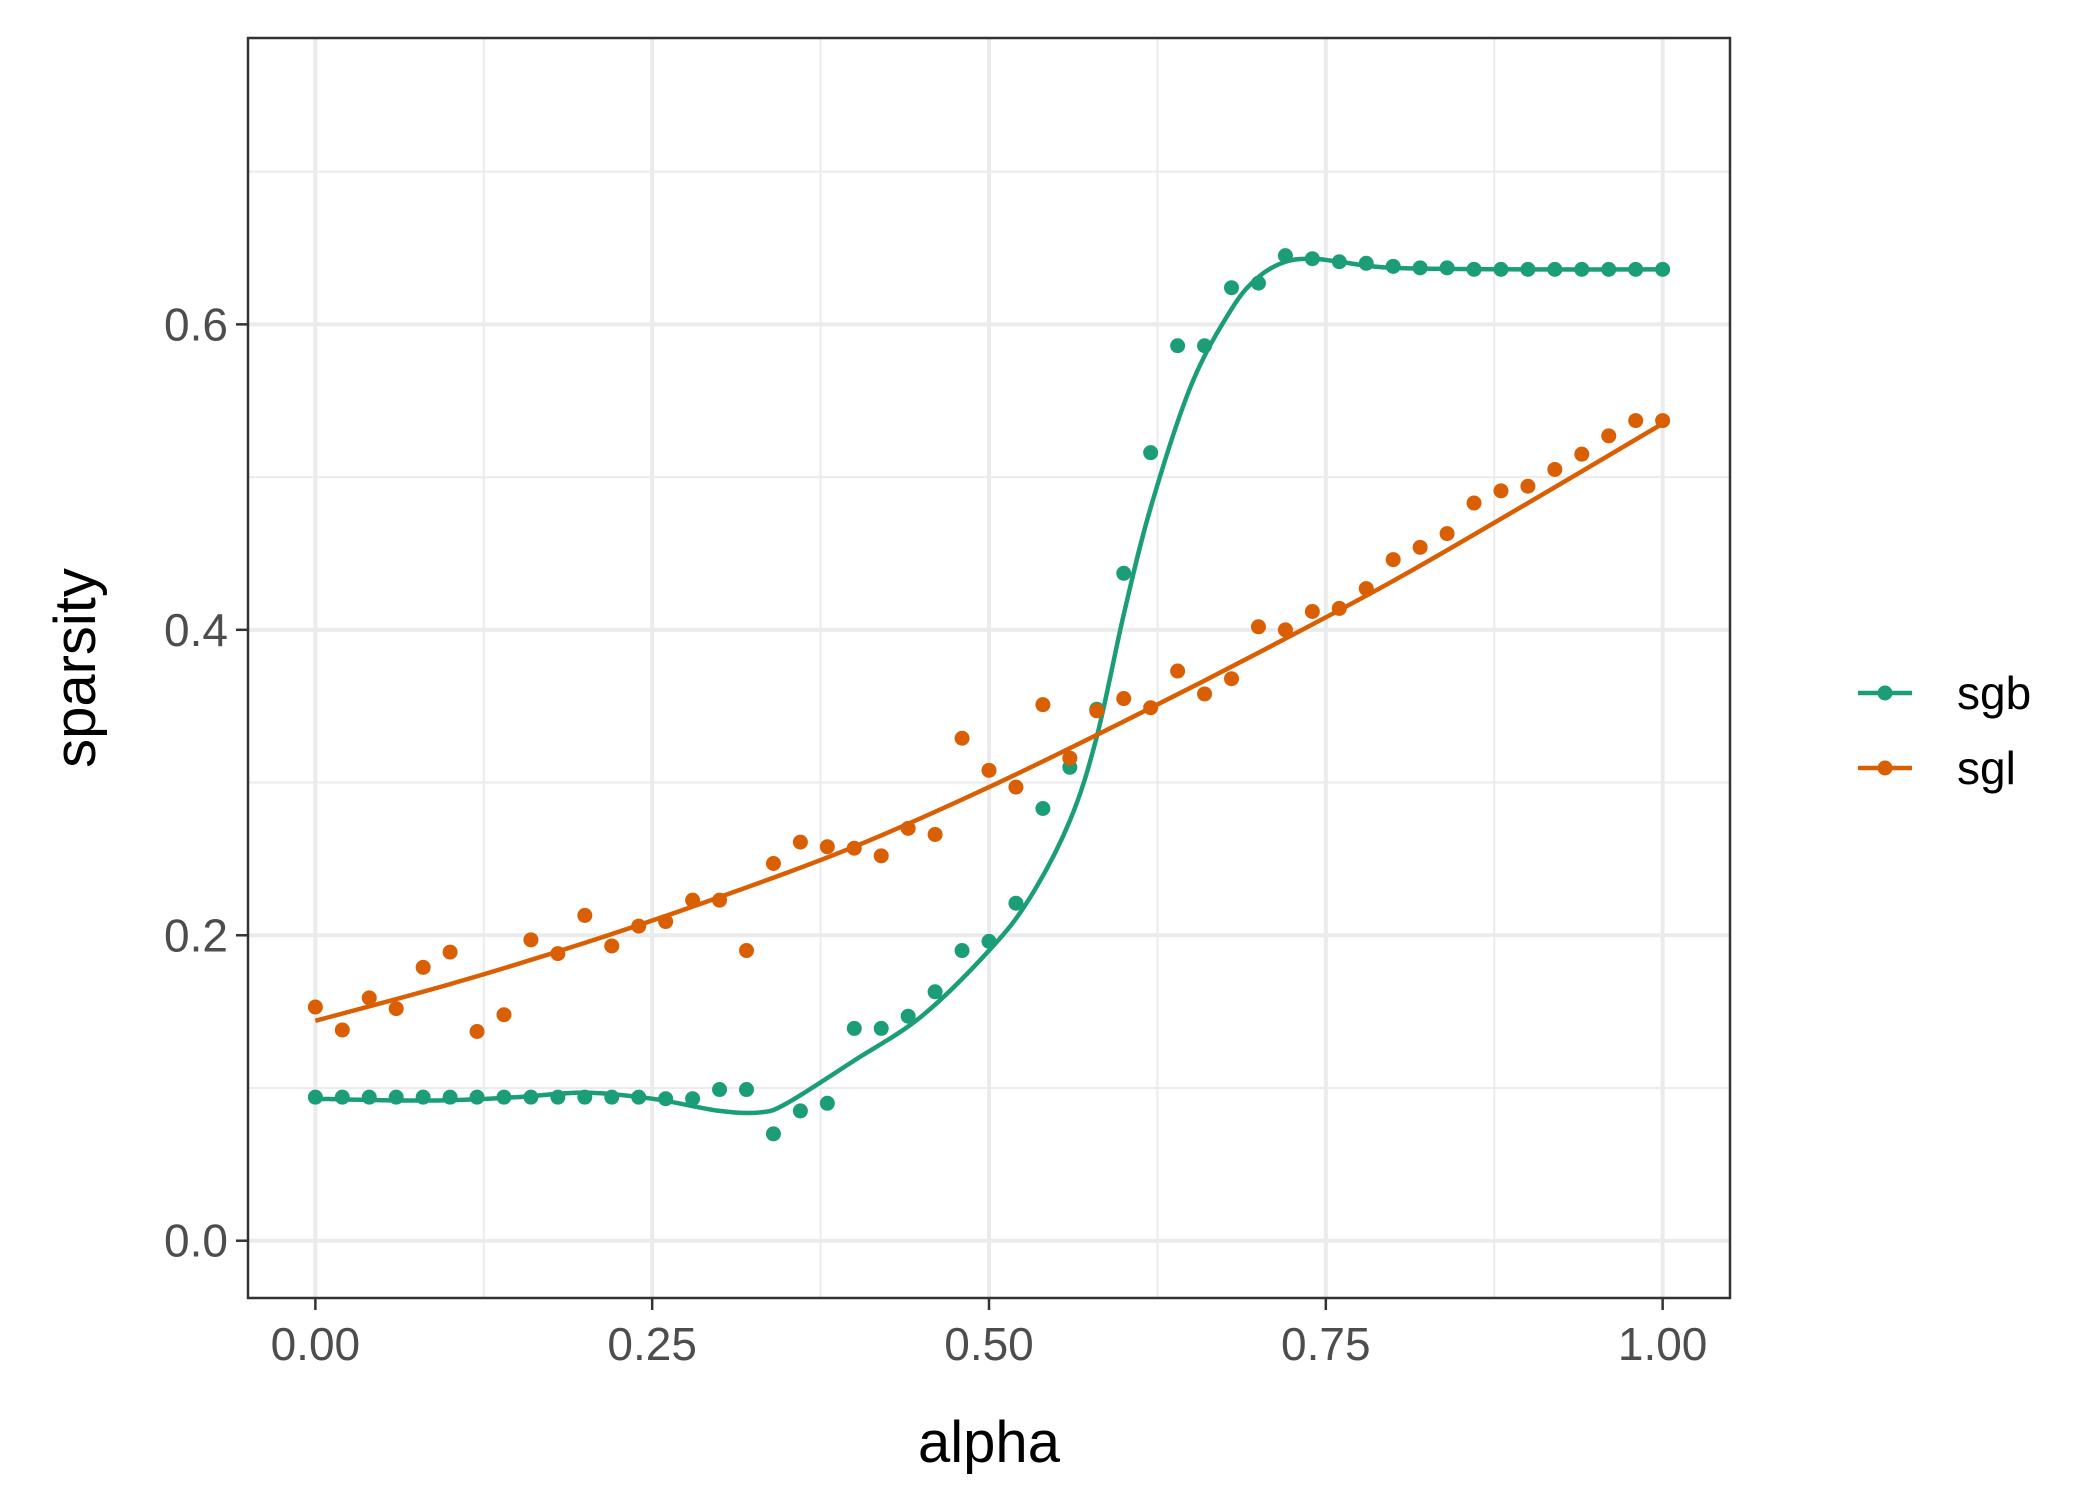 The image size is (2100, 1500). What do you see at coordinates (196, 324) in the screenshot?
I see `y-tick-label: 0.6` at bounding box center [196, 324].